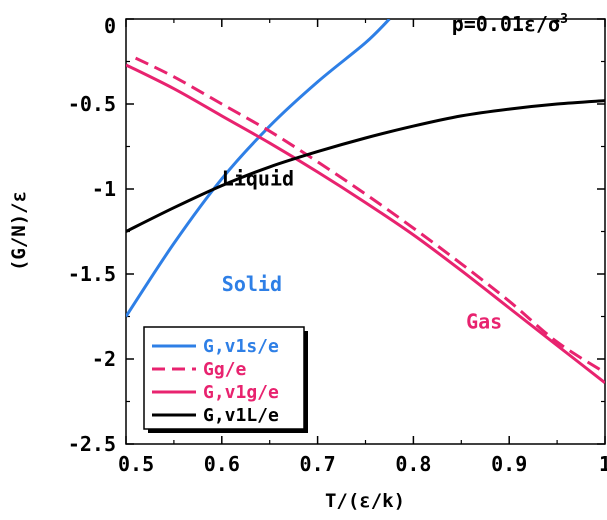  I want to click on x-tick-label: 0.8, so click(413, 464).